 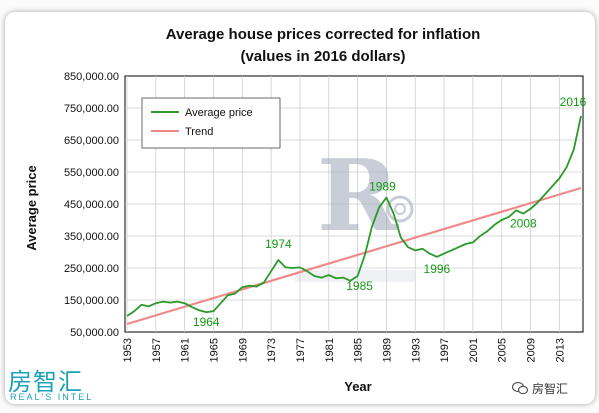 I want to click on brand-logo-english: REAL'S INTEL, so click(x=52, y=397).